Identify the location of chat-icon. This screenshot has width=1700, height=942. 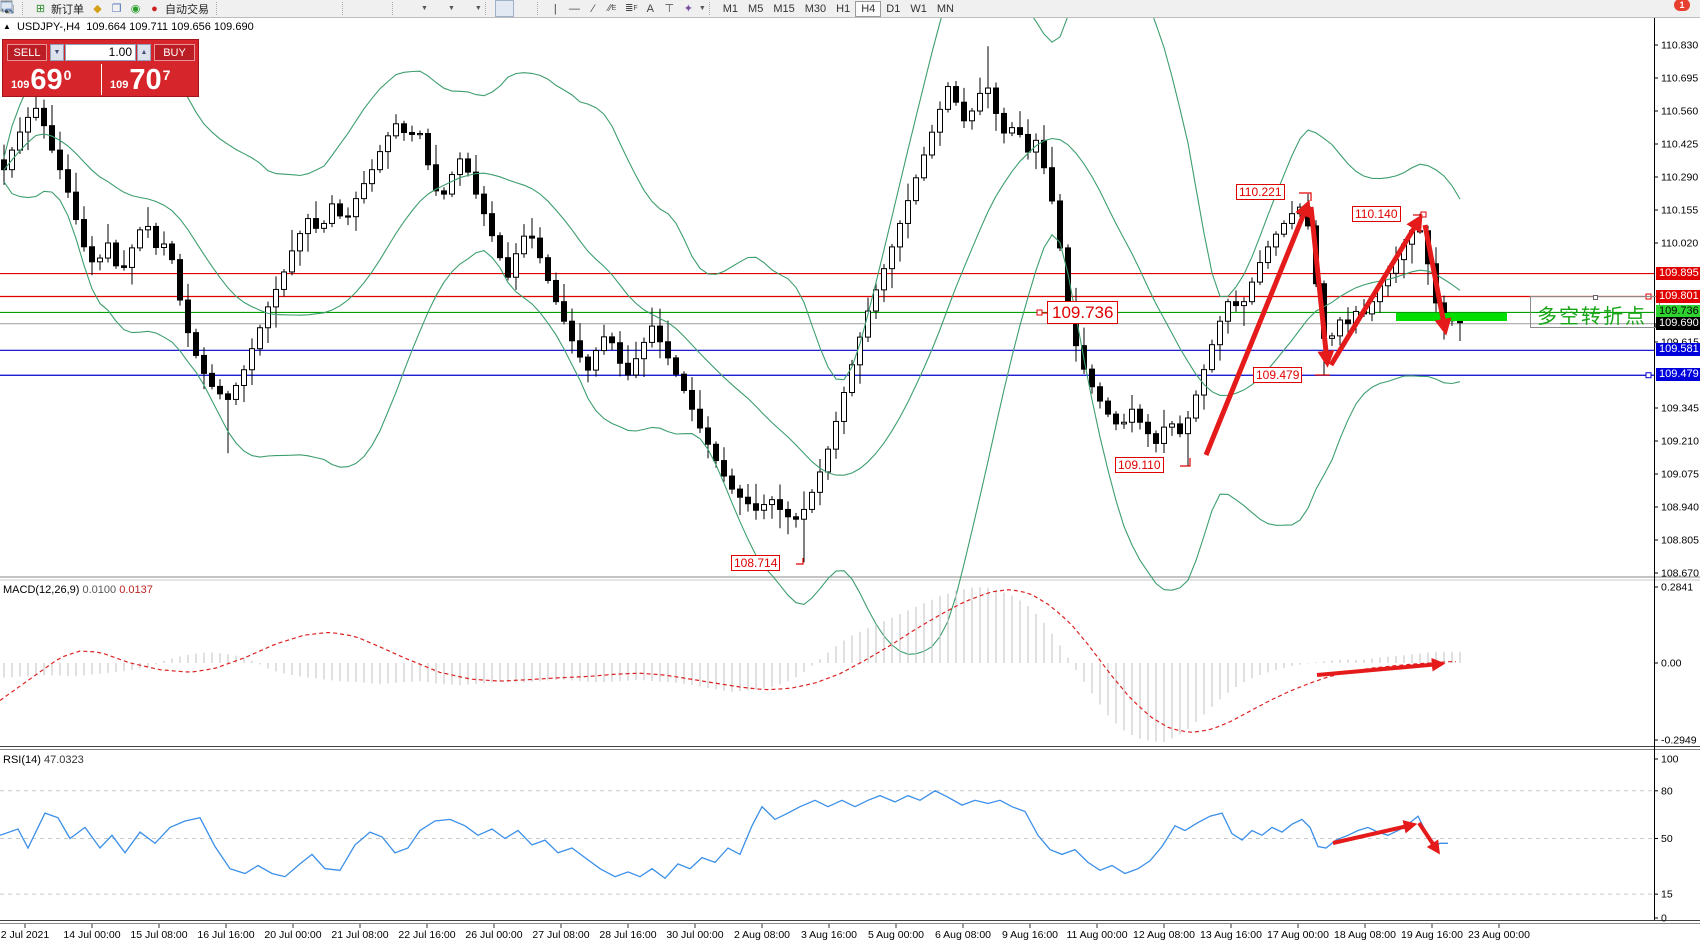
(839, 8).